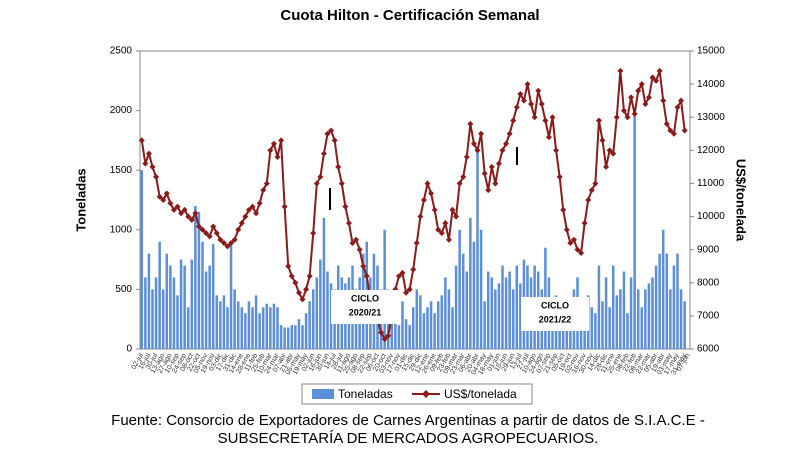 Image resolution: width=807 pixels, height=454 pixels. Describe the element at coordinates (711, 183) in the screenshot. I see `y2-tick-label: 11000` at that location.